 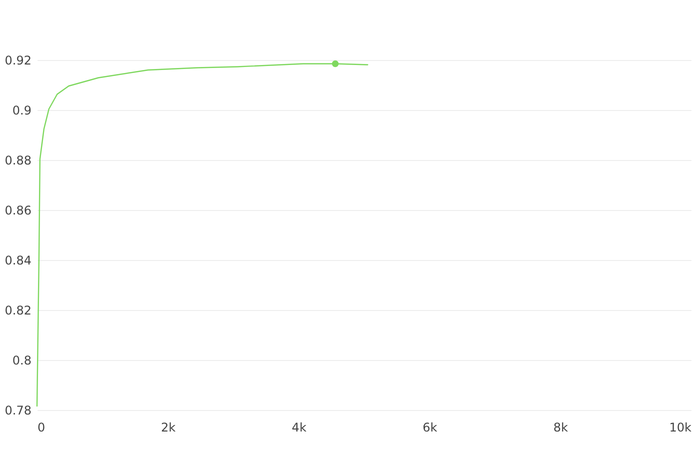 I want to click on x-tick-label: 8k, so click(x=560, y=427).